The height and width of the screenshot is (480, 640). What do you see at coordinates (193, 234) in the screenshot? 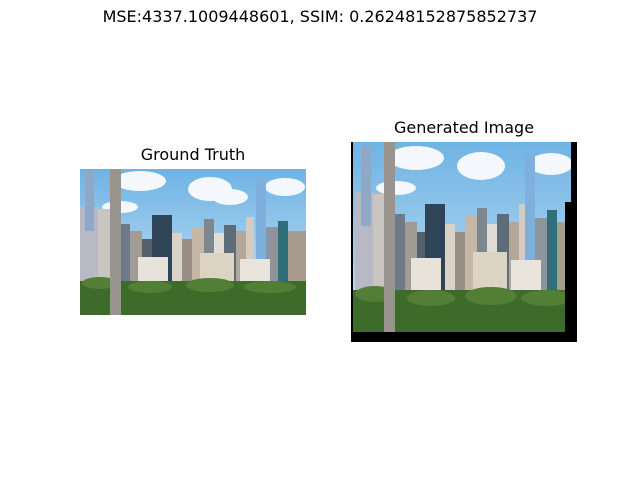
I see `buildings` at bounding box center [193, 234].